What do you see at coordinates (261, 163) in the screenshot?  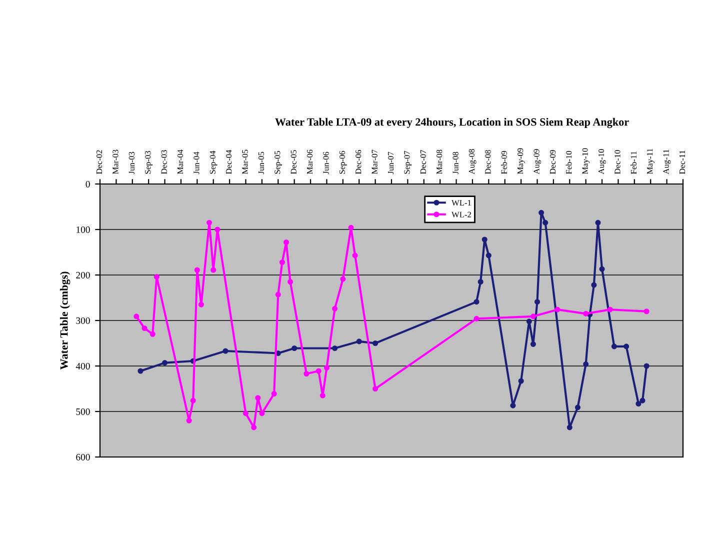 I see `x-tick-label: Jun-05` at bounding box center [261, 163].